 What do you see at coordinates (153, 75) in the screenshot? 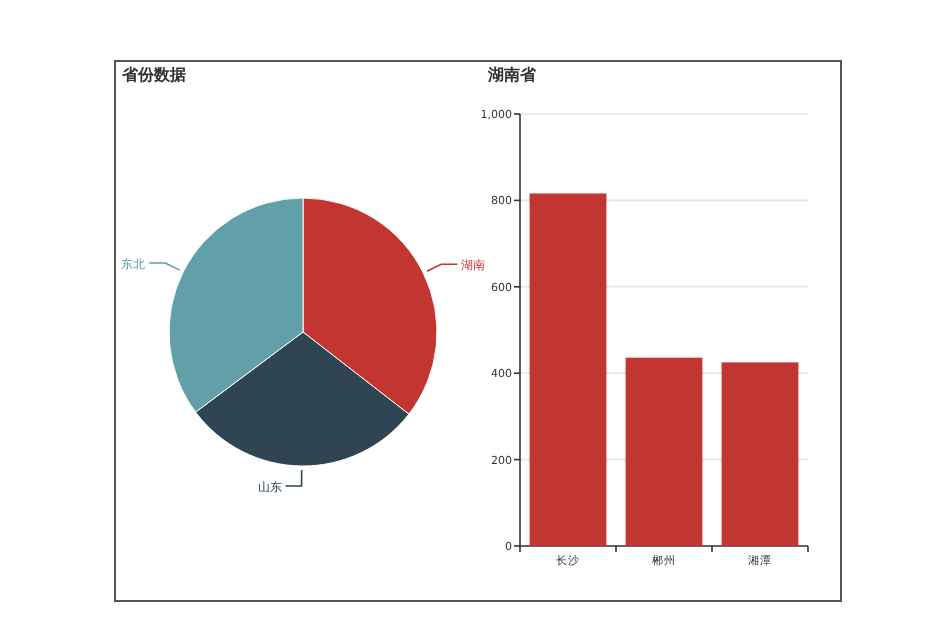
I see `chart-title: 省份数据` at bounding box center [153, 75].